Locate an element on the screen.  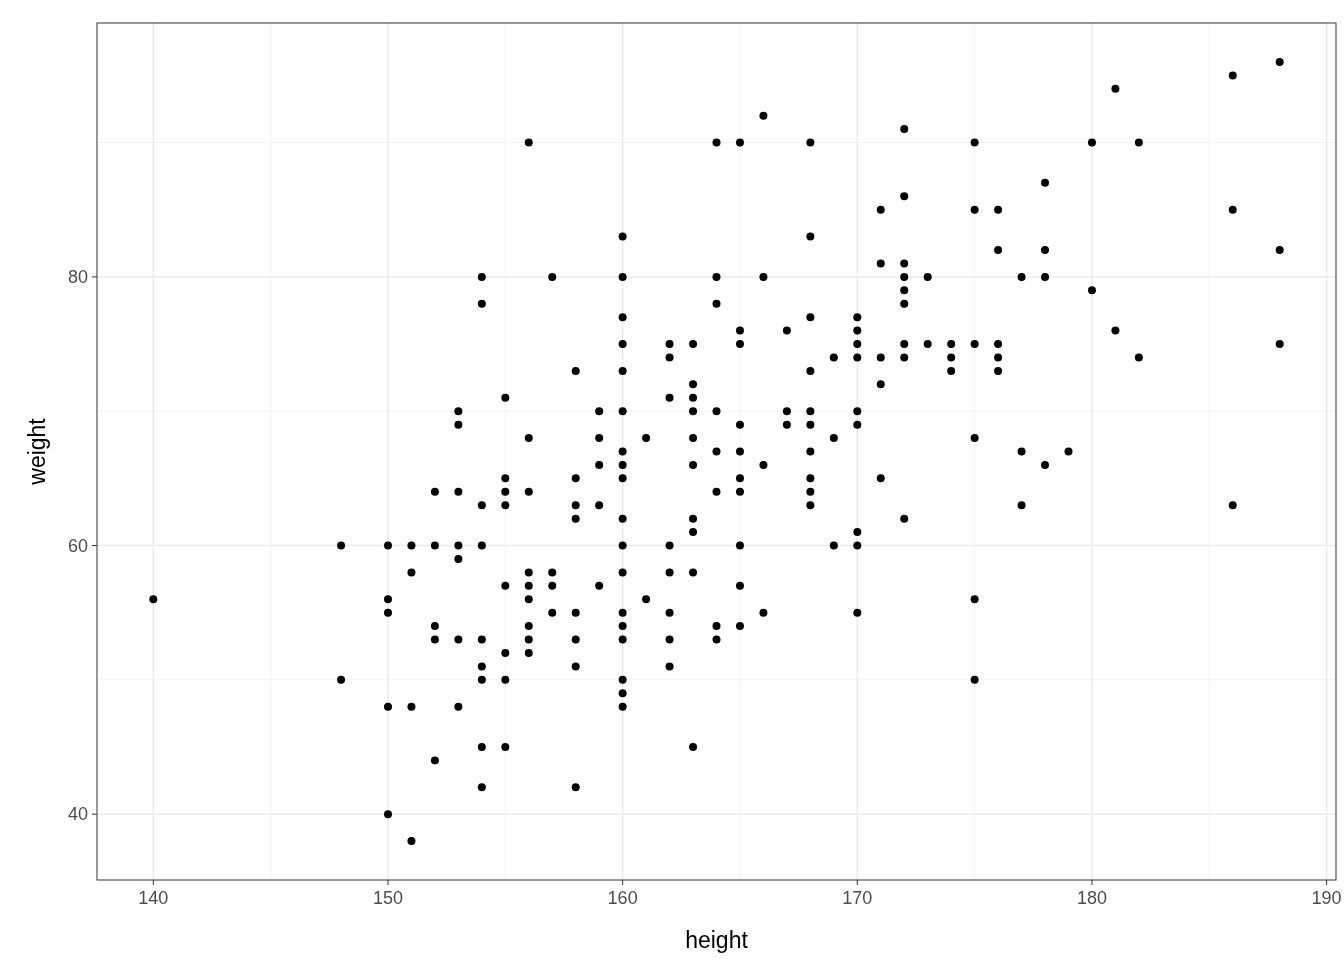
y-axis-title: weight is located at coordinates (37, 451).